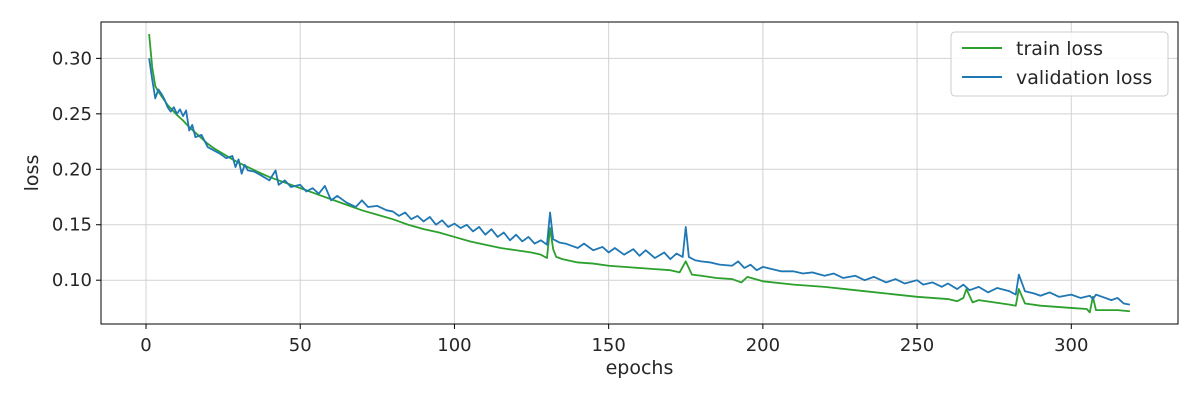 Image resolution: width=1200 pixels, height=400 pixels. I want to click on x-tick-label: 150, so click(608, 345).